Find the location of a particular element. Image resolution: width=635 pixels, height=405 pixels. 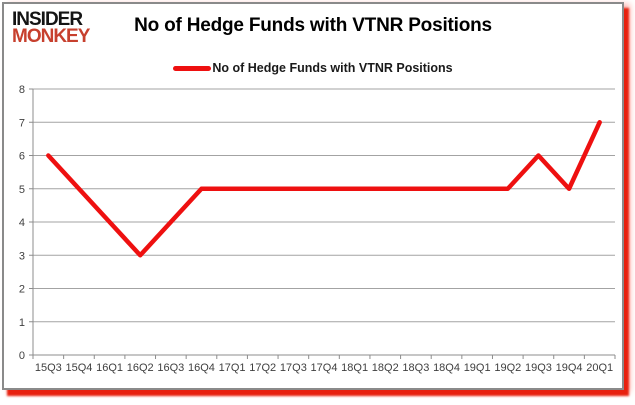

svg-text: 1 is located at coordinates (22, 323).